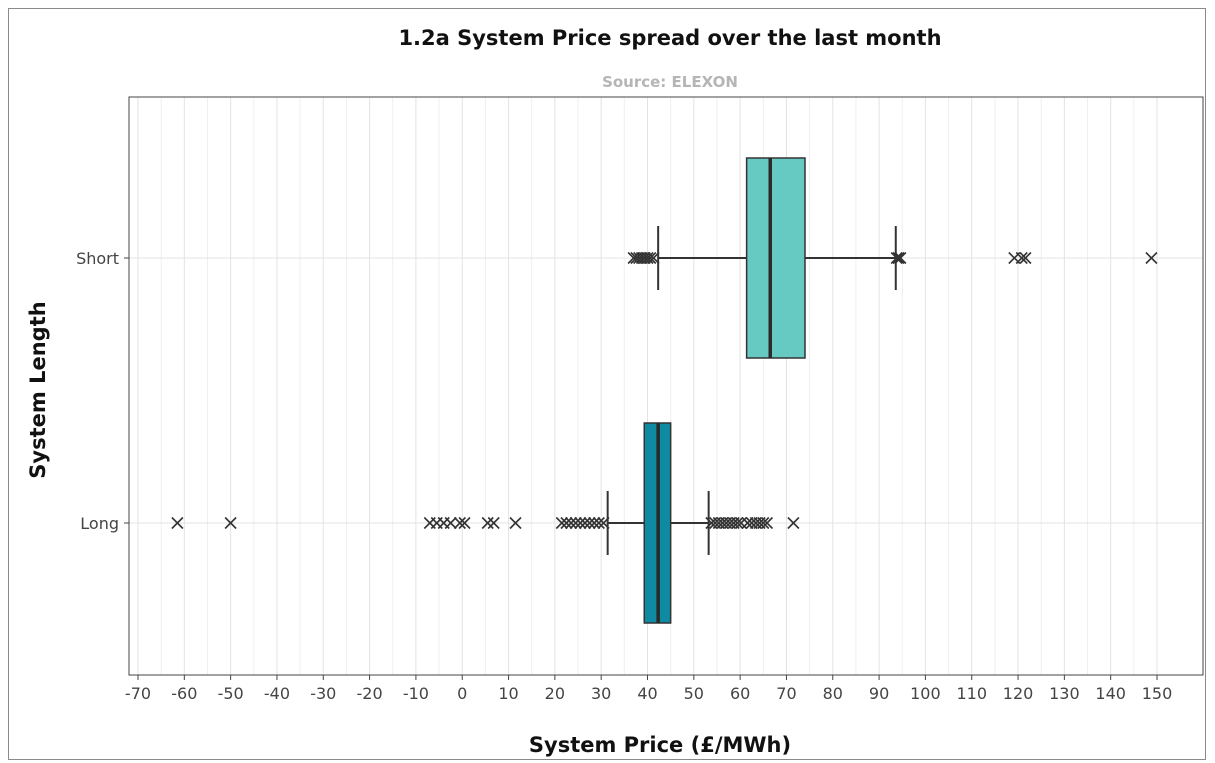 The height and width of the screenshot is (763, 1215). I want to click on x-tick-label: 40, so click(647, 693).